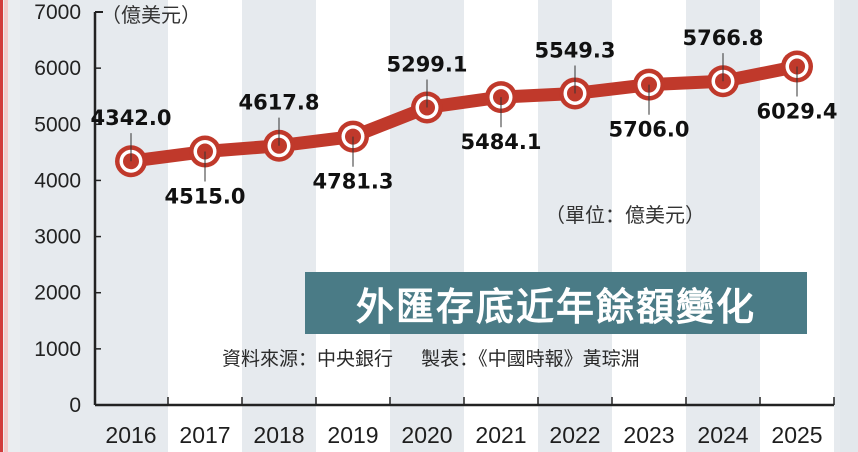 This screenshot has width=858, height=452. Describe the element at coordinates (796, 435) in the screenshot. I see `x-tick-label: 2025` at that location.